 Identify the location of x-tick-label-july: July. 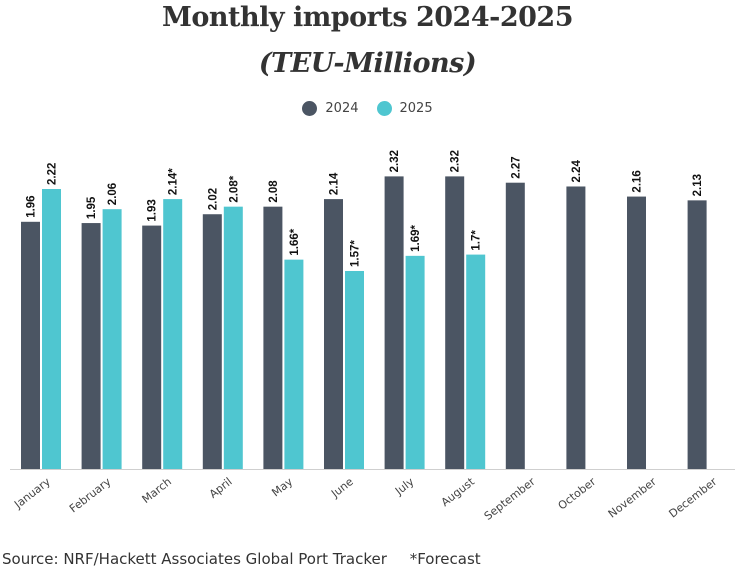
(404, 486).